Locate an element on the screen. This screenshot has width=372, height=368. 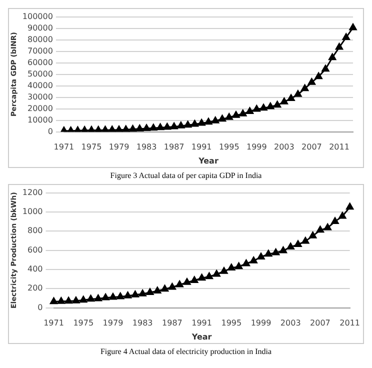
y-tick-label: 100000 is located at coordinates (37, 16).